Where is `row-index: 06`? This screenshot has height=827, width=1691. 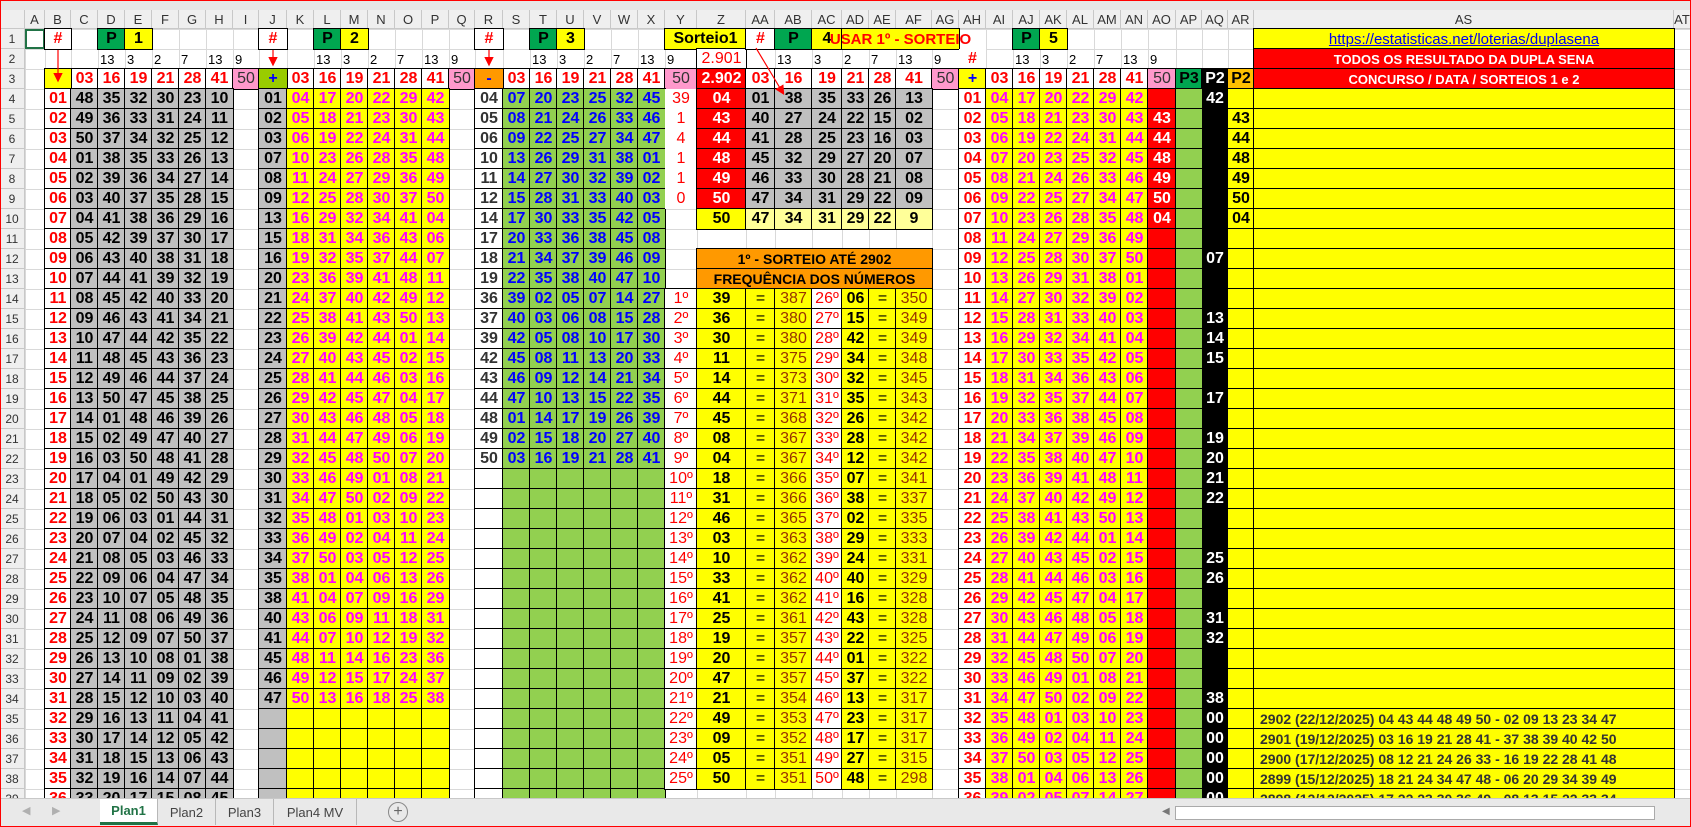 row-index: 06 is located at coordinates (489, 139).